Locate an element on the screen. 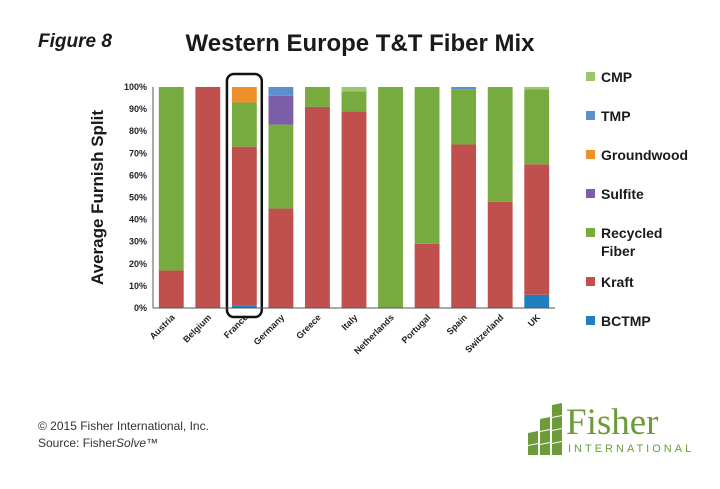 Image resolution: width=720 pixels, height=489 pixels. source-product: Solve is located at coordinates (131, 443).